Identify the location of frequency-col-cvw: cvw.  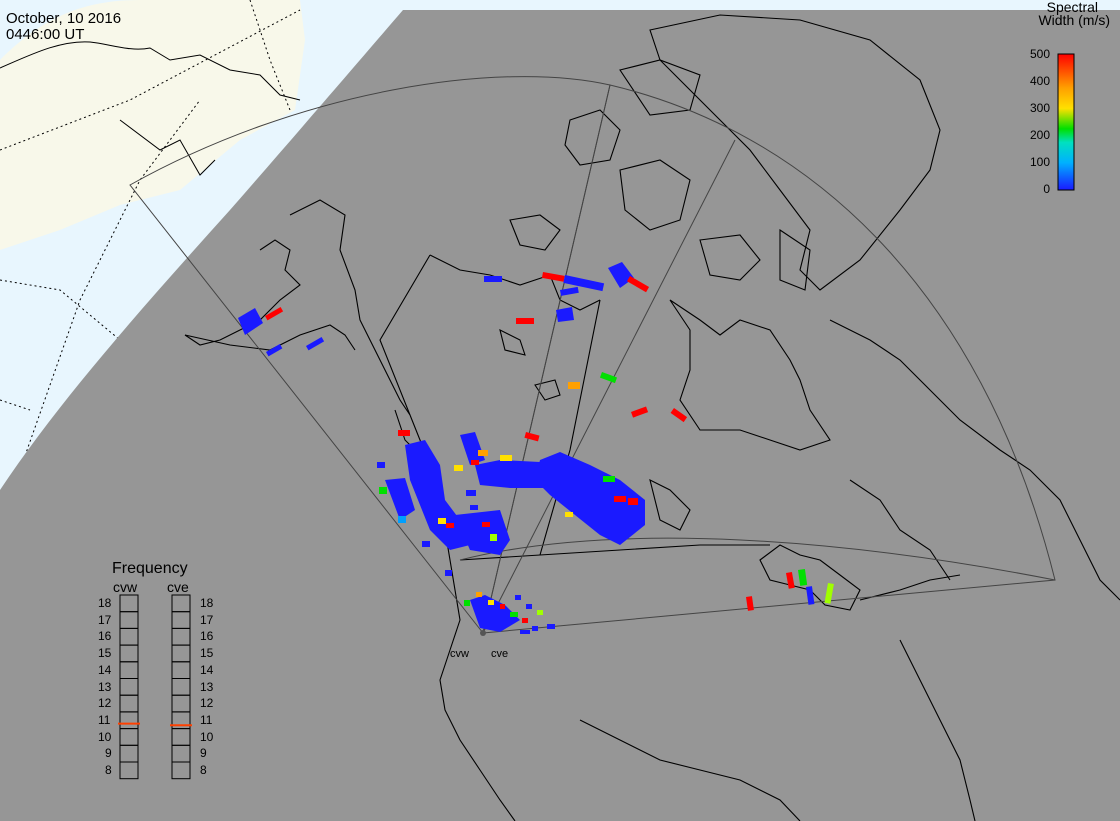
(125, 587).